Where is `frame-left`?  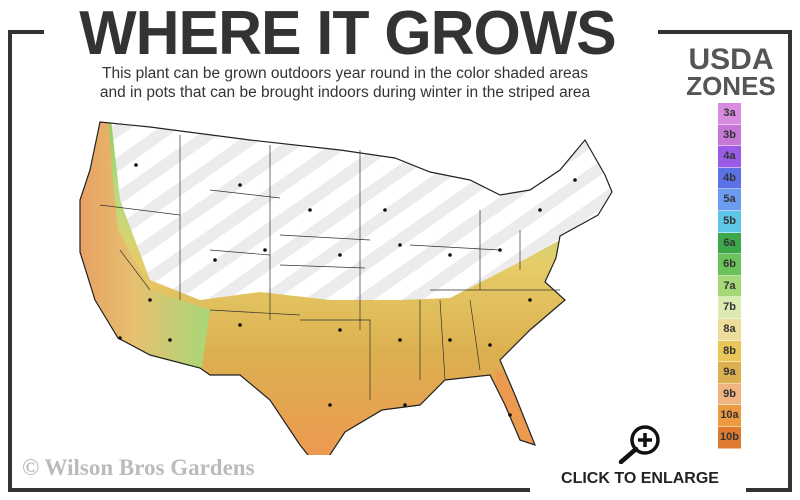 frame-left is located at coordinates (10, 261).